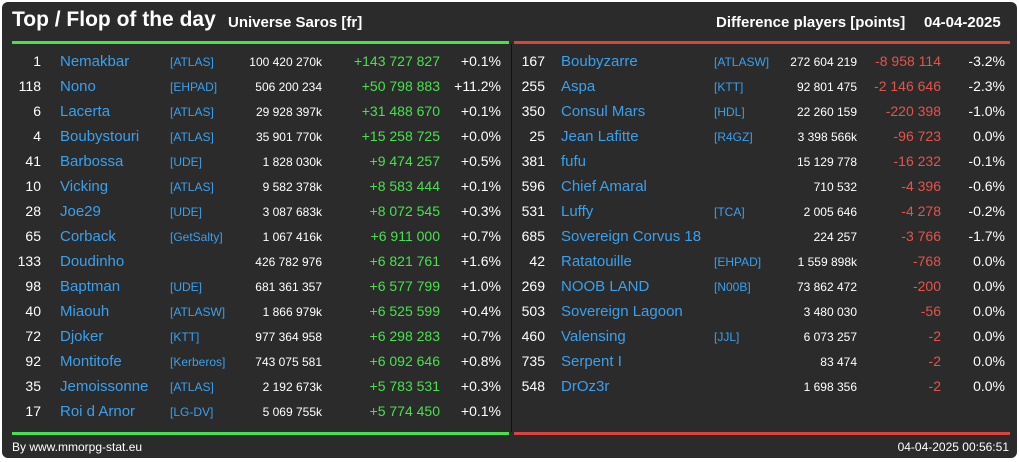 This screenshot has width=1019, height=462. What do you see at coordinates (578, 86) in the screenshot?
I see `player-name-link: Aspa` at bounding box center [578, 86].